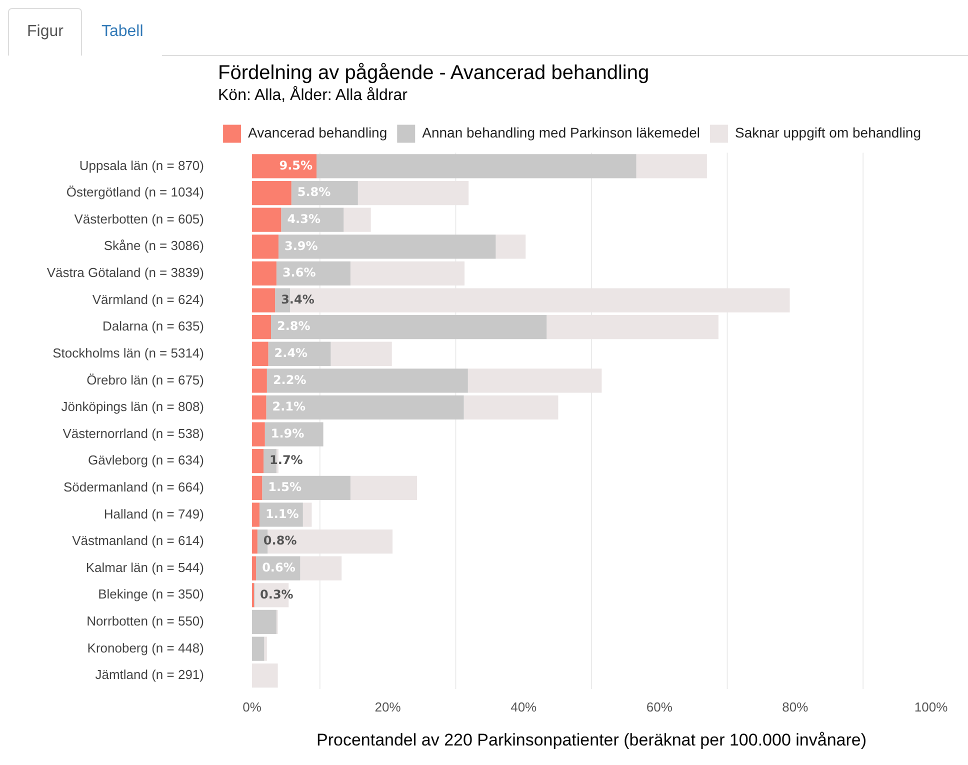 This screenshot has height=765, width=968. I want to click on y-tick-label: Östergötland (n = 1034), so click(135, 192).